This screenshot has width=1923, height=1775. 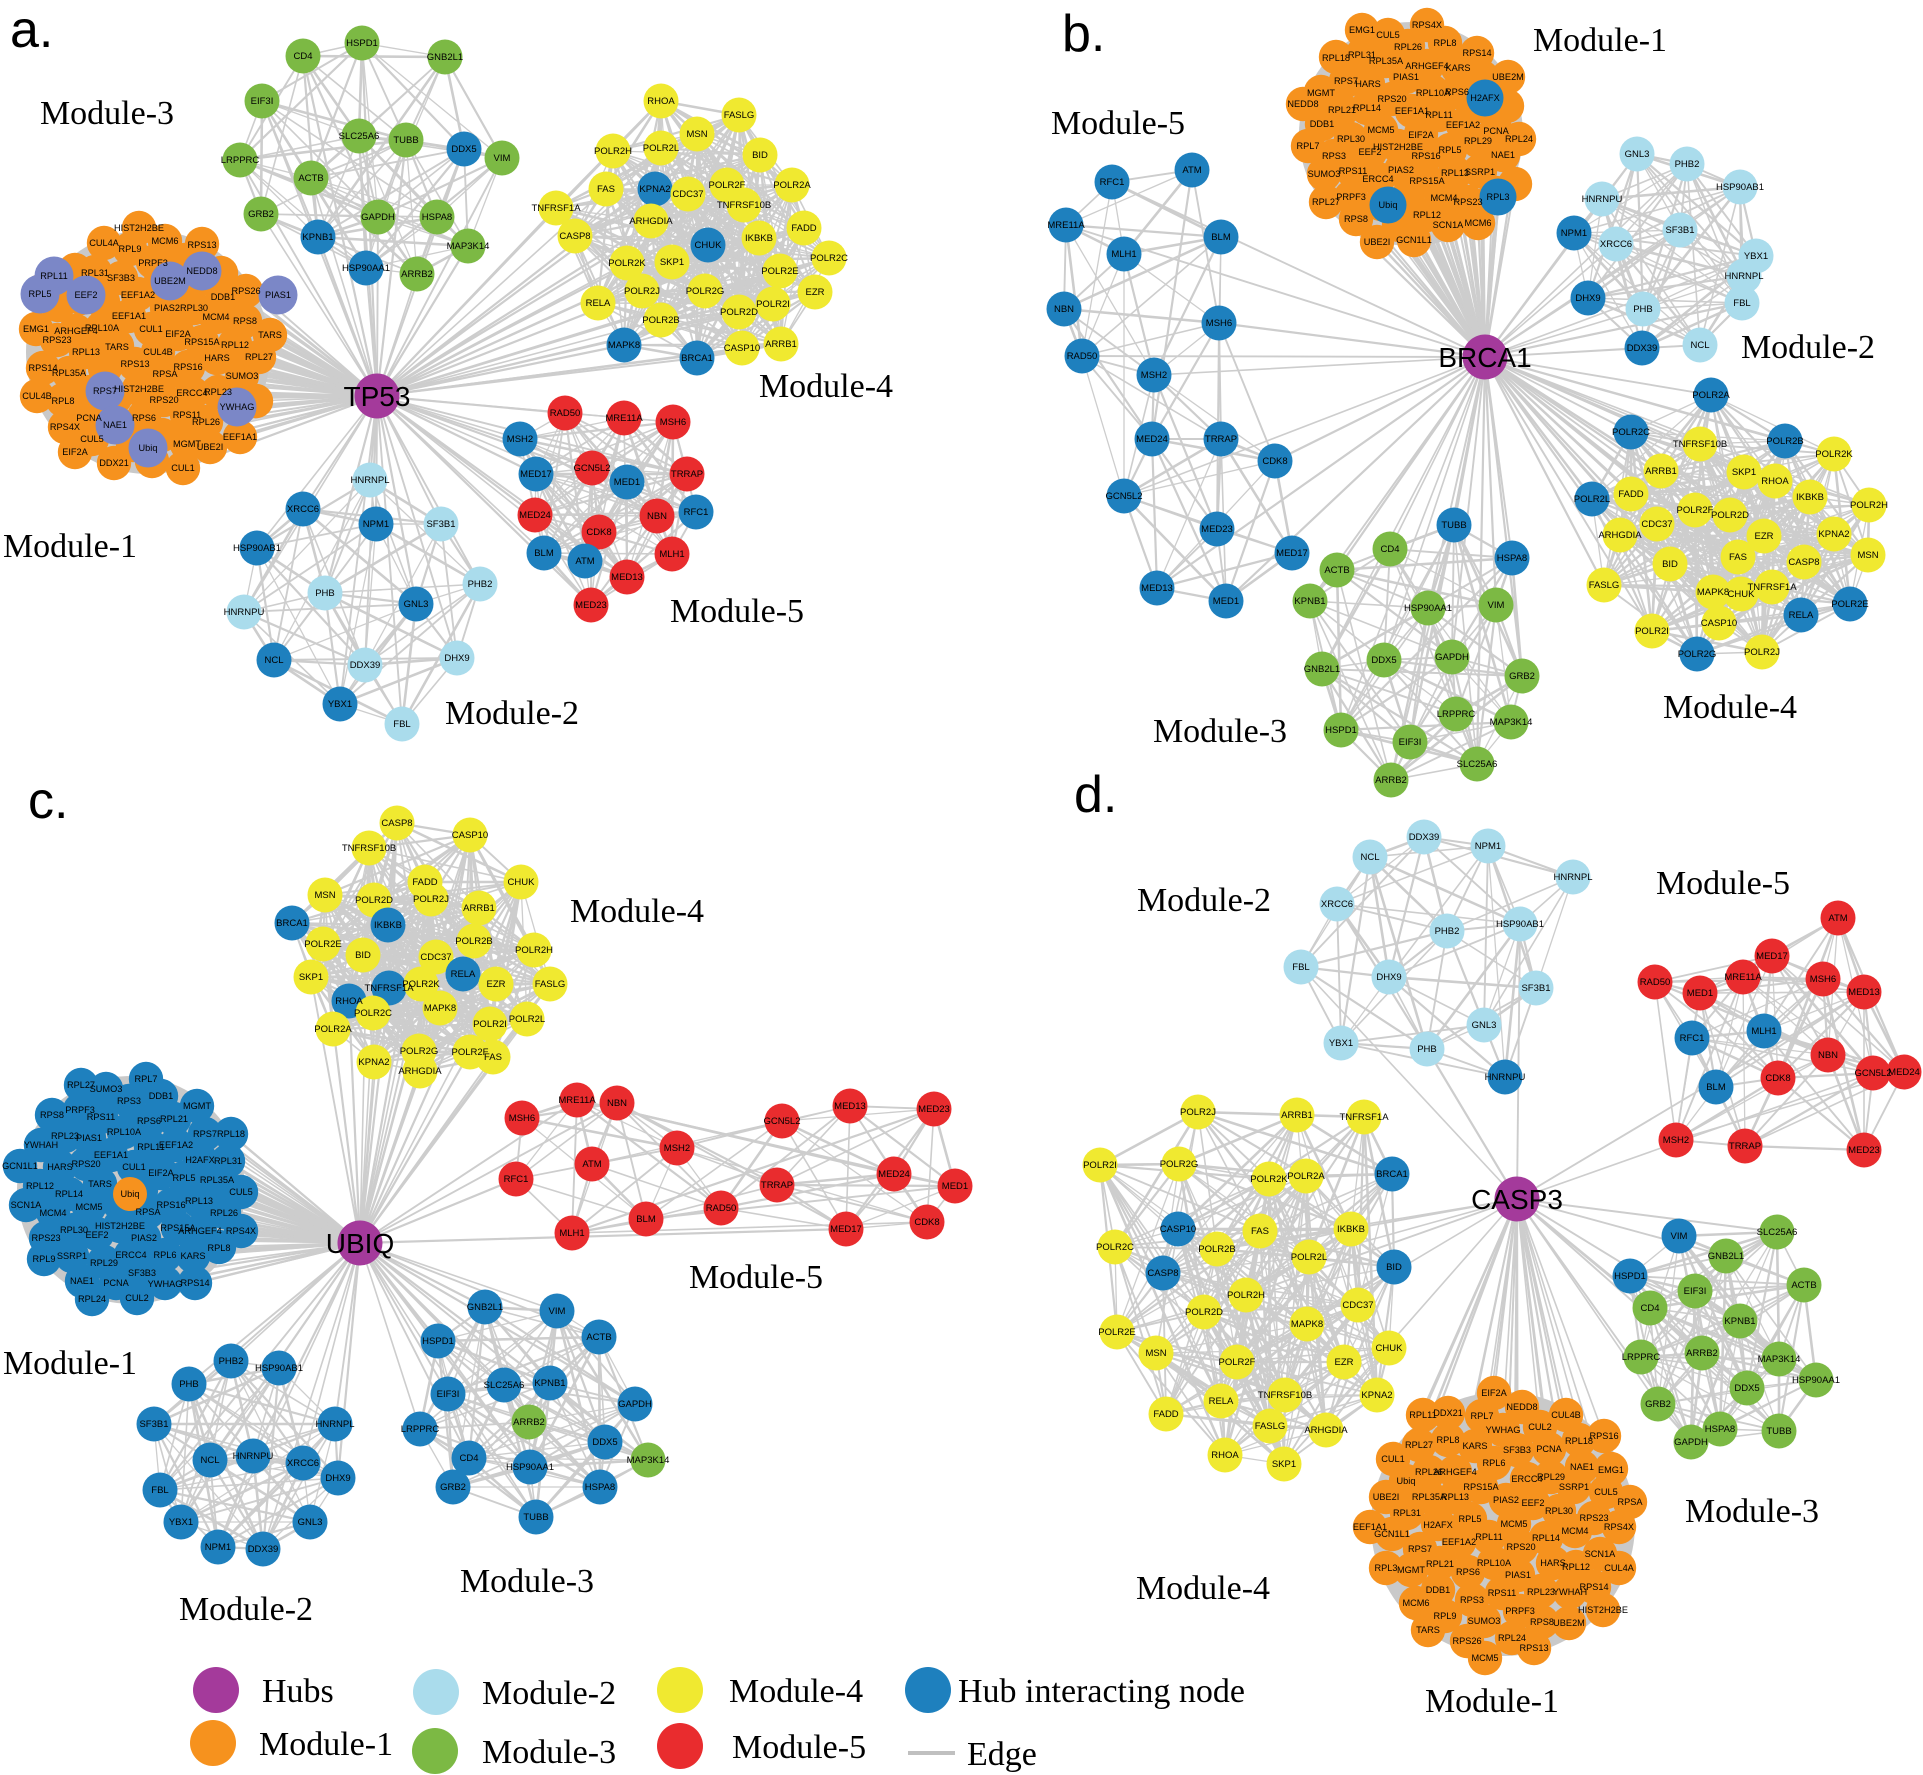 I want to click on svg-text: RHOA, so click(x=1775, y=481).